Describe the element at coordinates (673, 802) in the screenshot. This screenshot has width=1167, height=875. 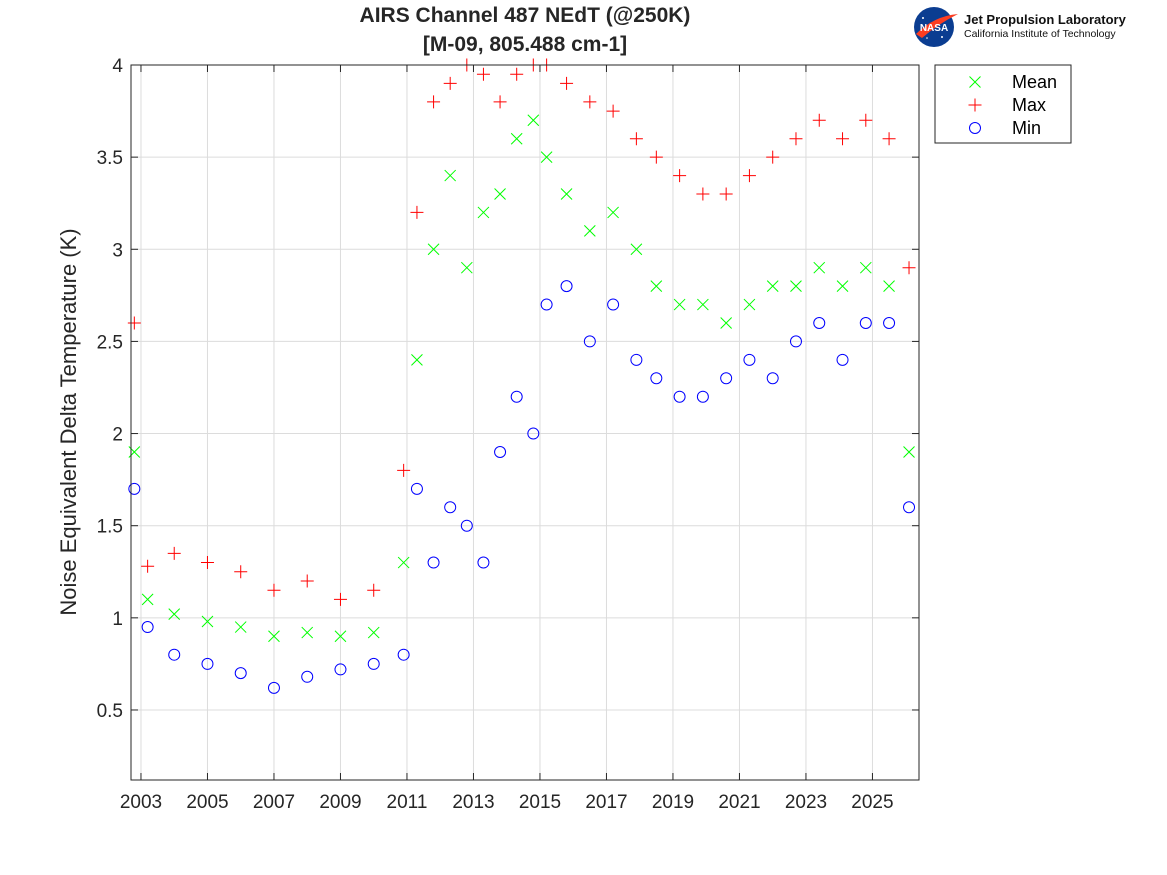
I see `x-tick-label: 2019` at that location.